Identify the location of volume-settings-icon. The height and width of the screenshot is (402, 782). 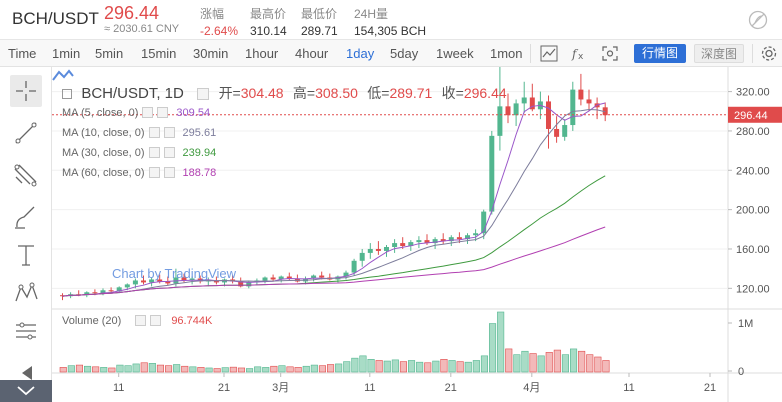
(141, 320).